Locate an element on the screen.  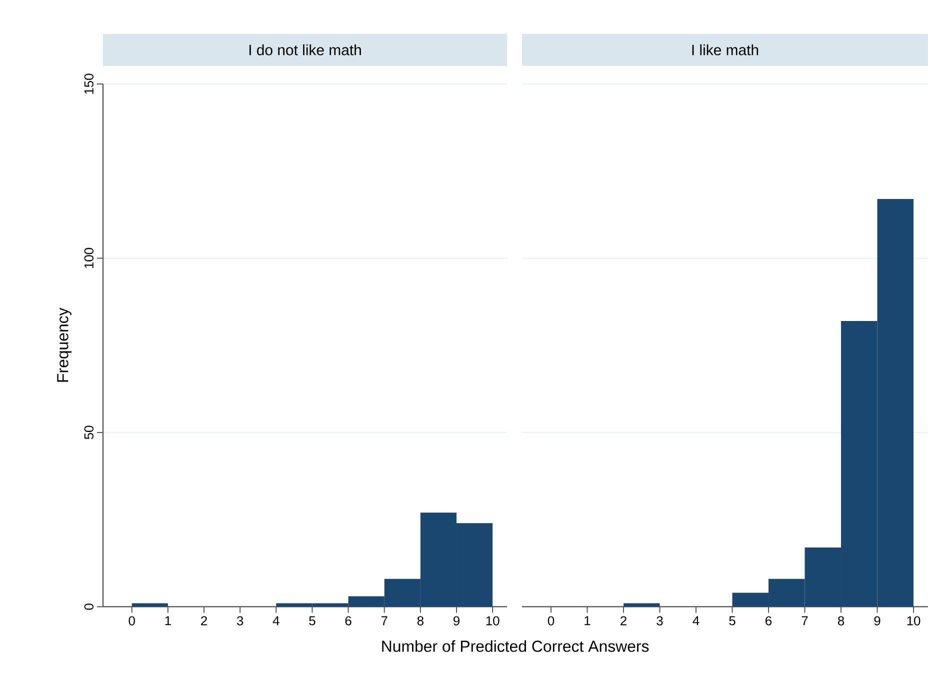
chart-title: I do not like math is located at coordinates (305, 50).